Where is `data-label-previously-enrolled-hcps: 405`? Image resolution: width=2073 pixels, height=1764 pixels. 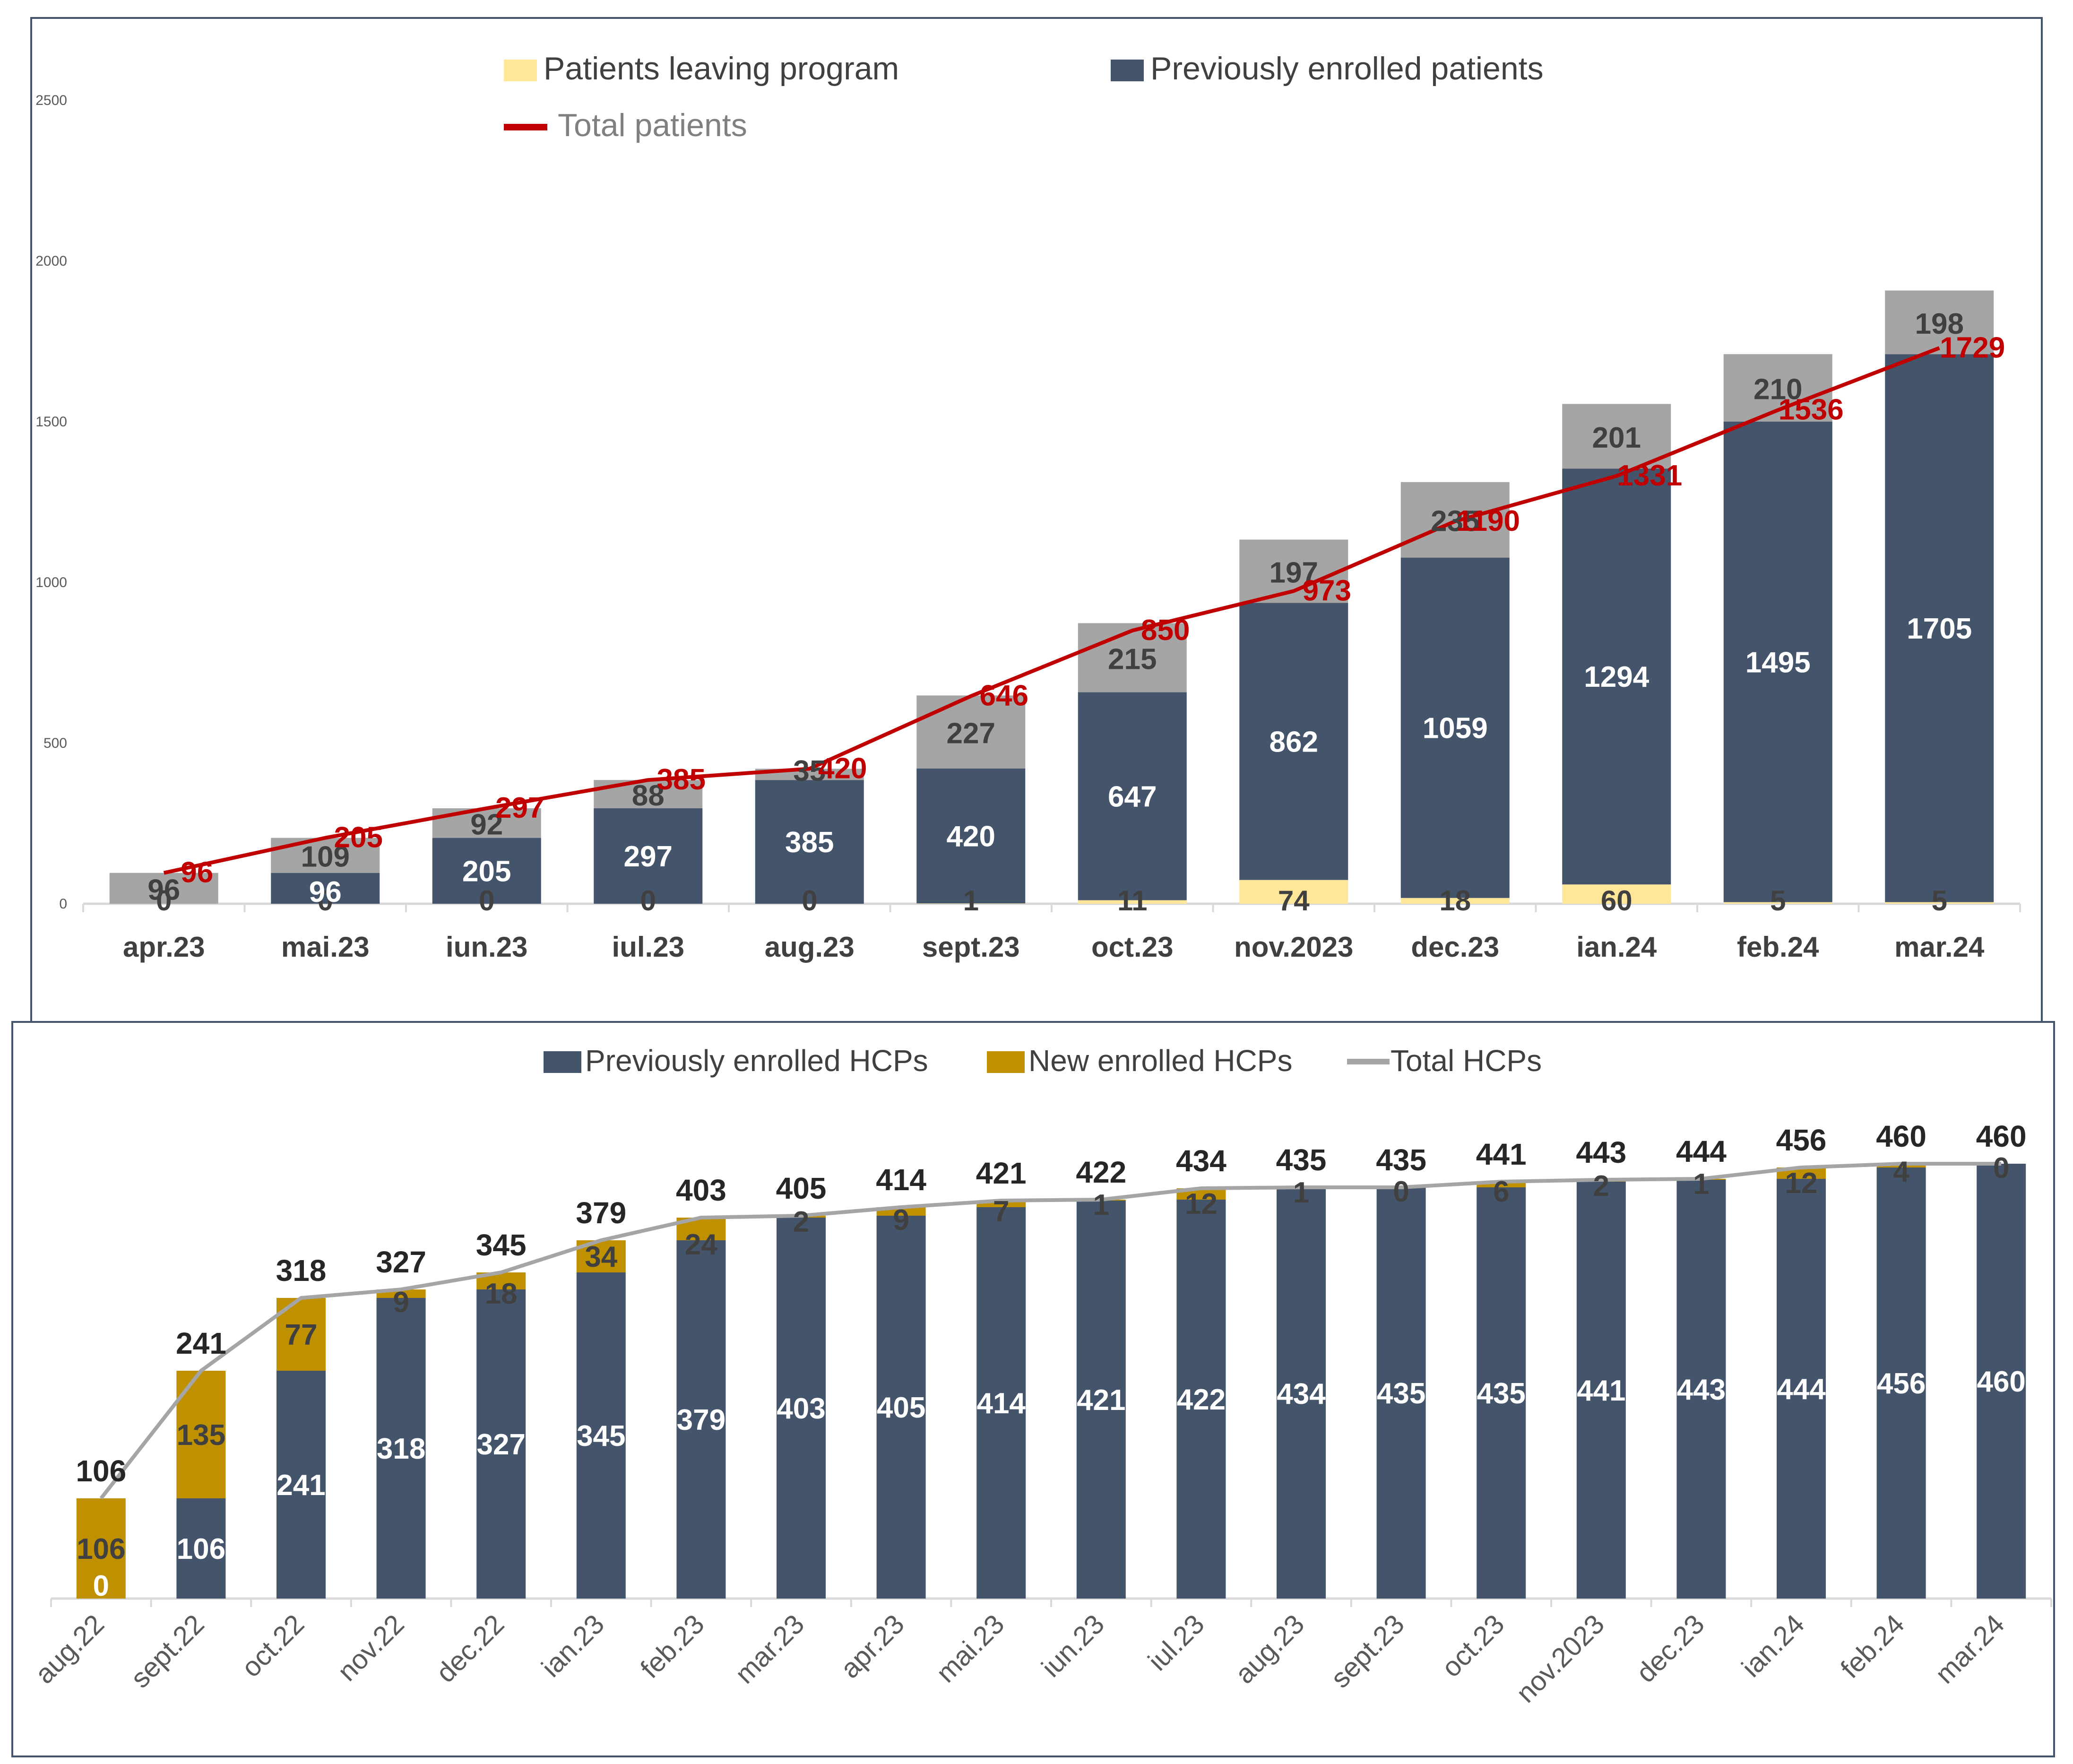
data-label-previously-enrolled-hcps: 405 is located at coordinates (901, 1408).